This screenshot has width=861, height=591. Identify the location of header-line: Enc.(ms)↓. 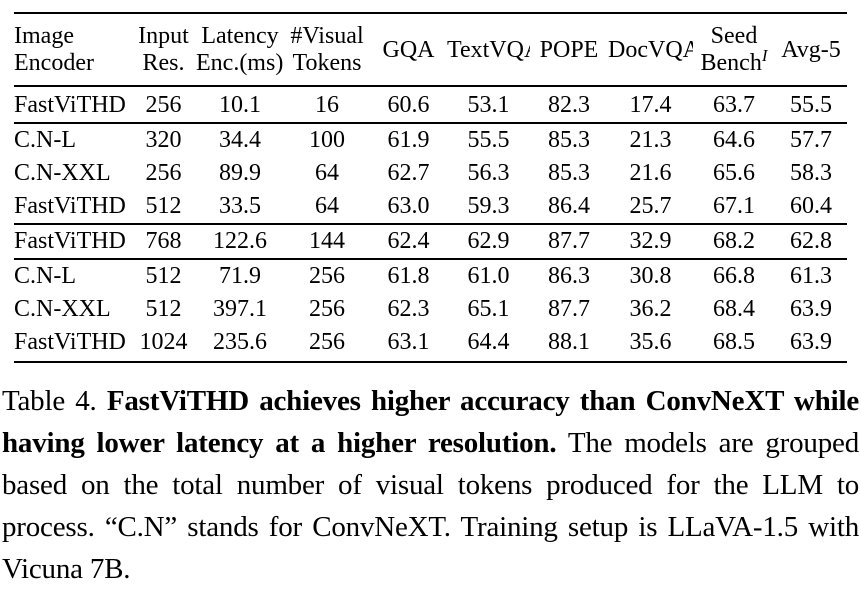
(240, 63).